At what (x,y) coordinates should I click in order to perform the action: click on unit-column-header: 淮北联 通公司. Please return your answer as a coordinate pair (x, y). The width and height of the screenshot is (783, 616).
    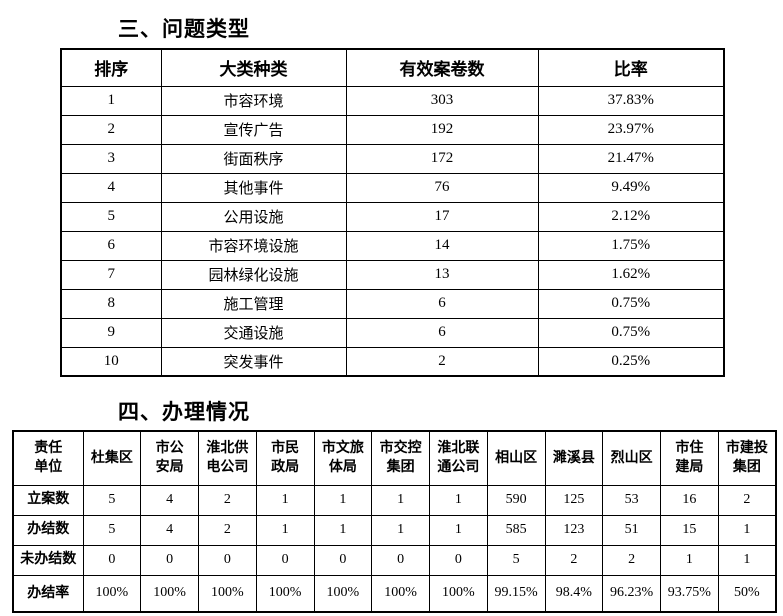
    Looking at the image, I should click on (458, 458).